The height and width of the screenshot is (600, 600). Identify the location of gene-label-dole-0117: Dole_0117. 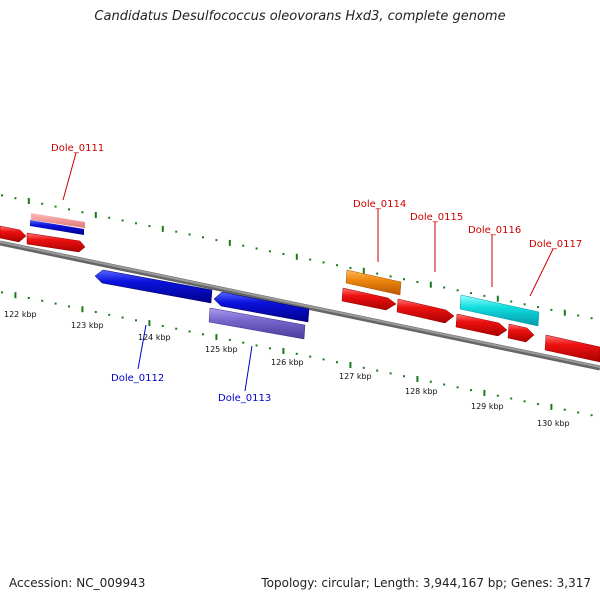
(555, 244).